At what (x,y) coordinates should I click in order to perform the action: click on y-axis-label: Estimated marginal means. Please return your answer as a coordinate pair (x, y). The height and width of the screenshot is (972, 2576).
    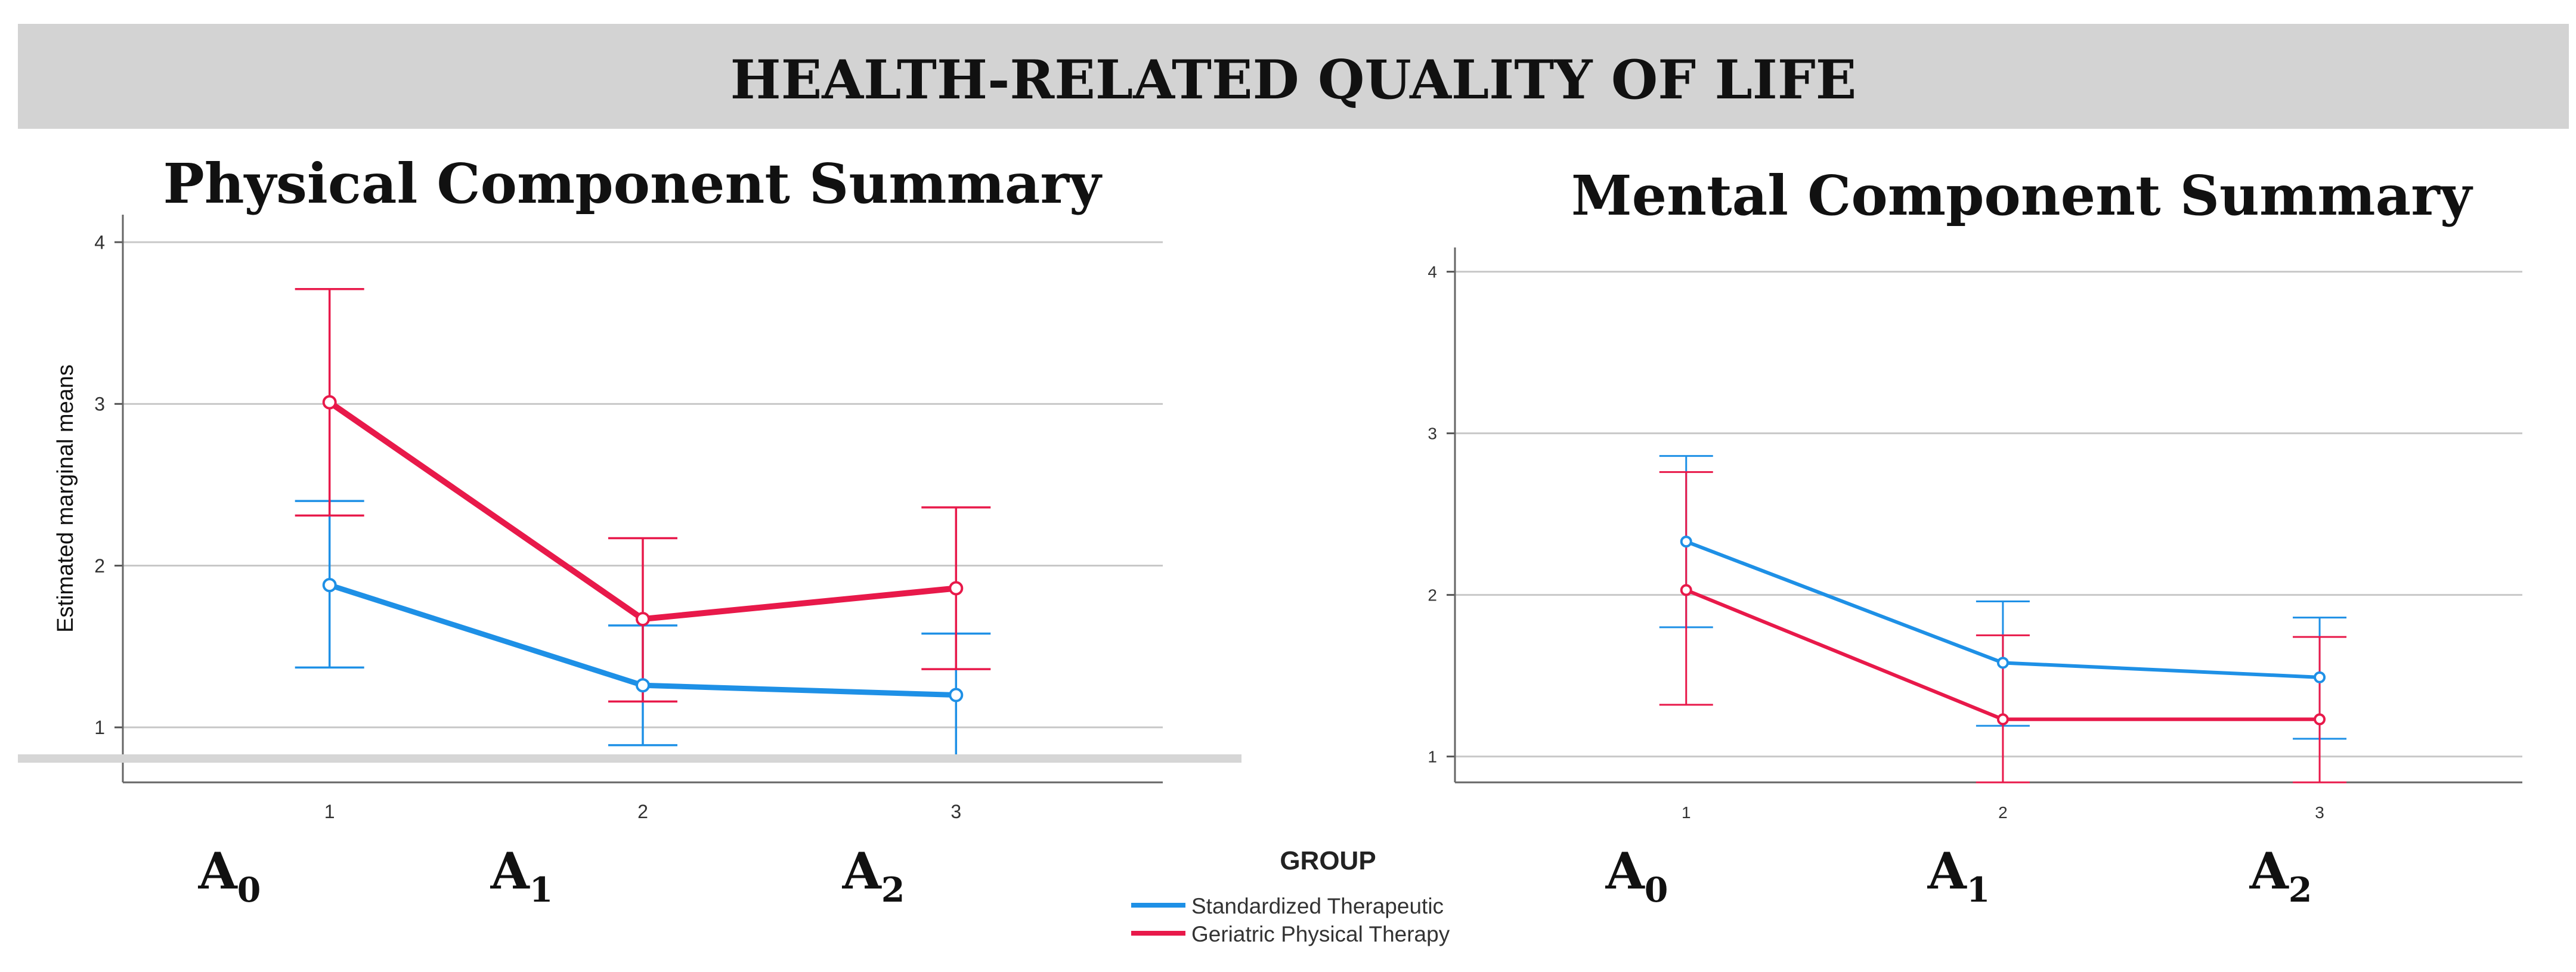
    Looking at the image, I should click on (65, 498).